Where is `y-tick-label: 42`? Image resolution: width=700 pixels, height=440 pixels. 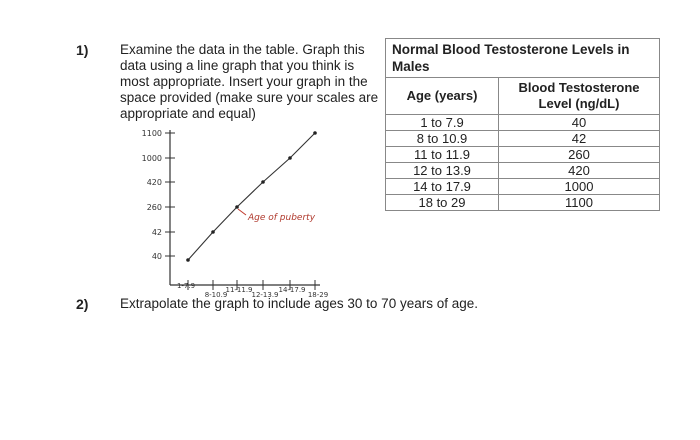
y-tick-label: 42 is located at coordinates (157, 232).